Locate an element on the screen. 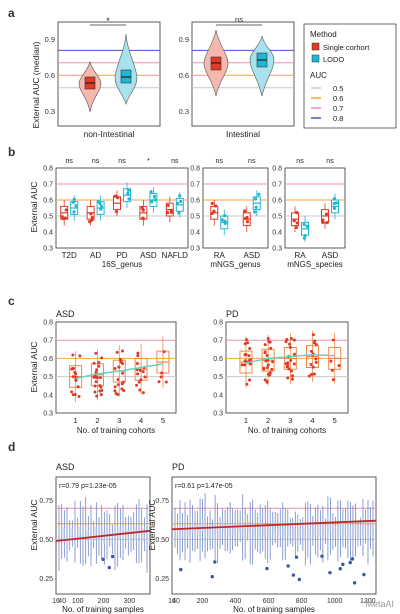 This screenshot has height=614, width=400. sig-label: * is located at coordinates (108, 21).